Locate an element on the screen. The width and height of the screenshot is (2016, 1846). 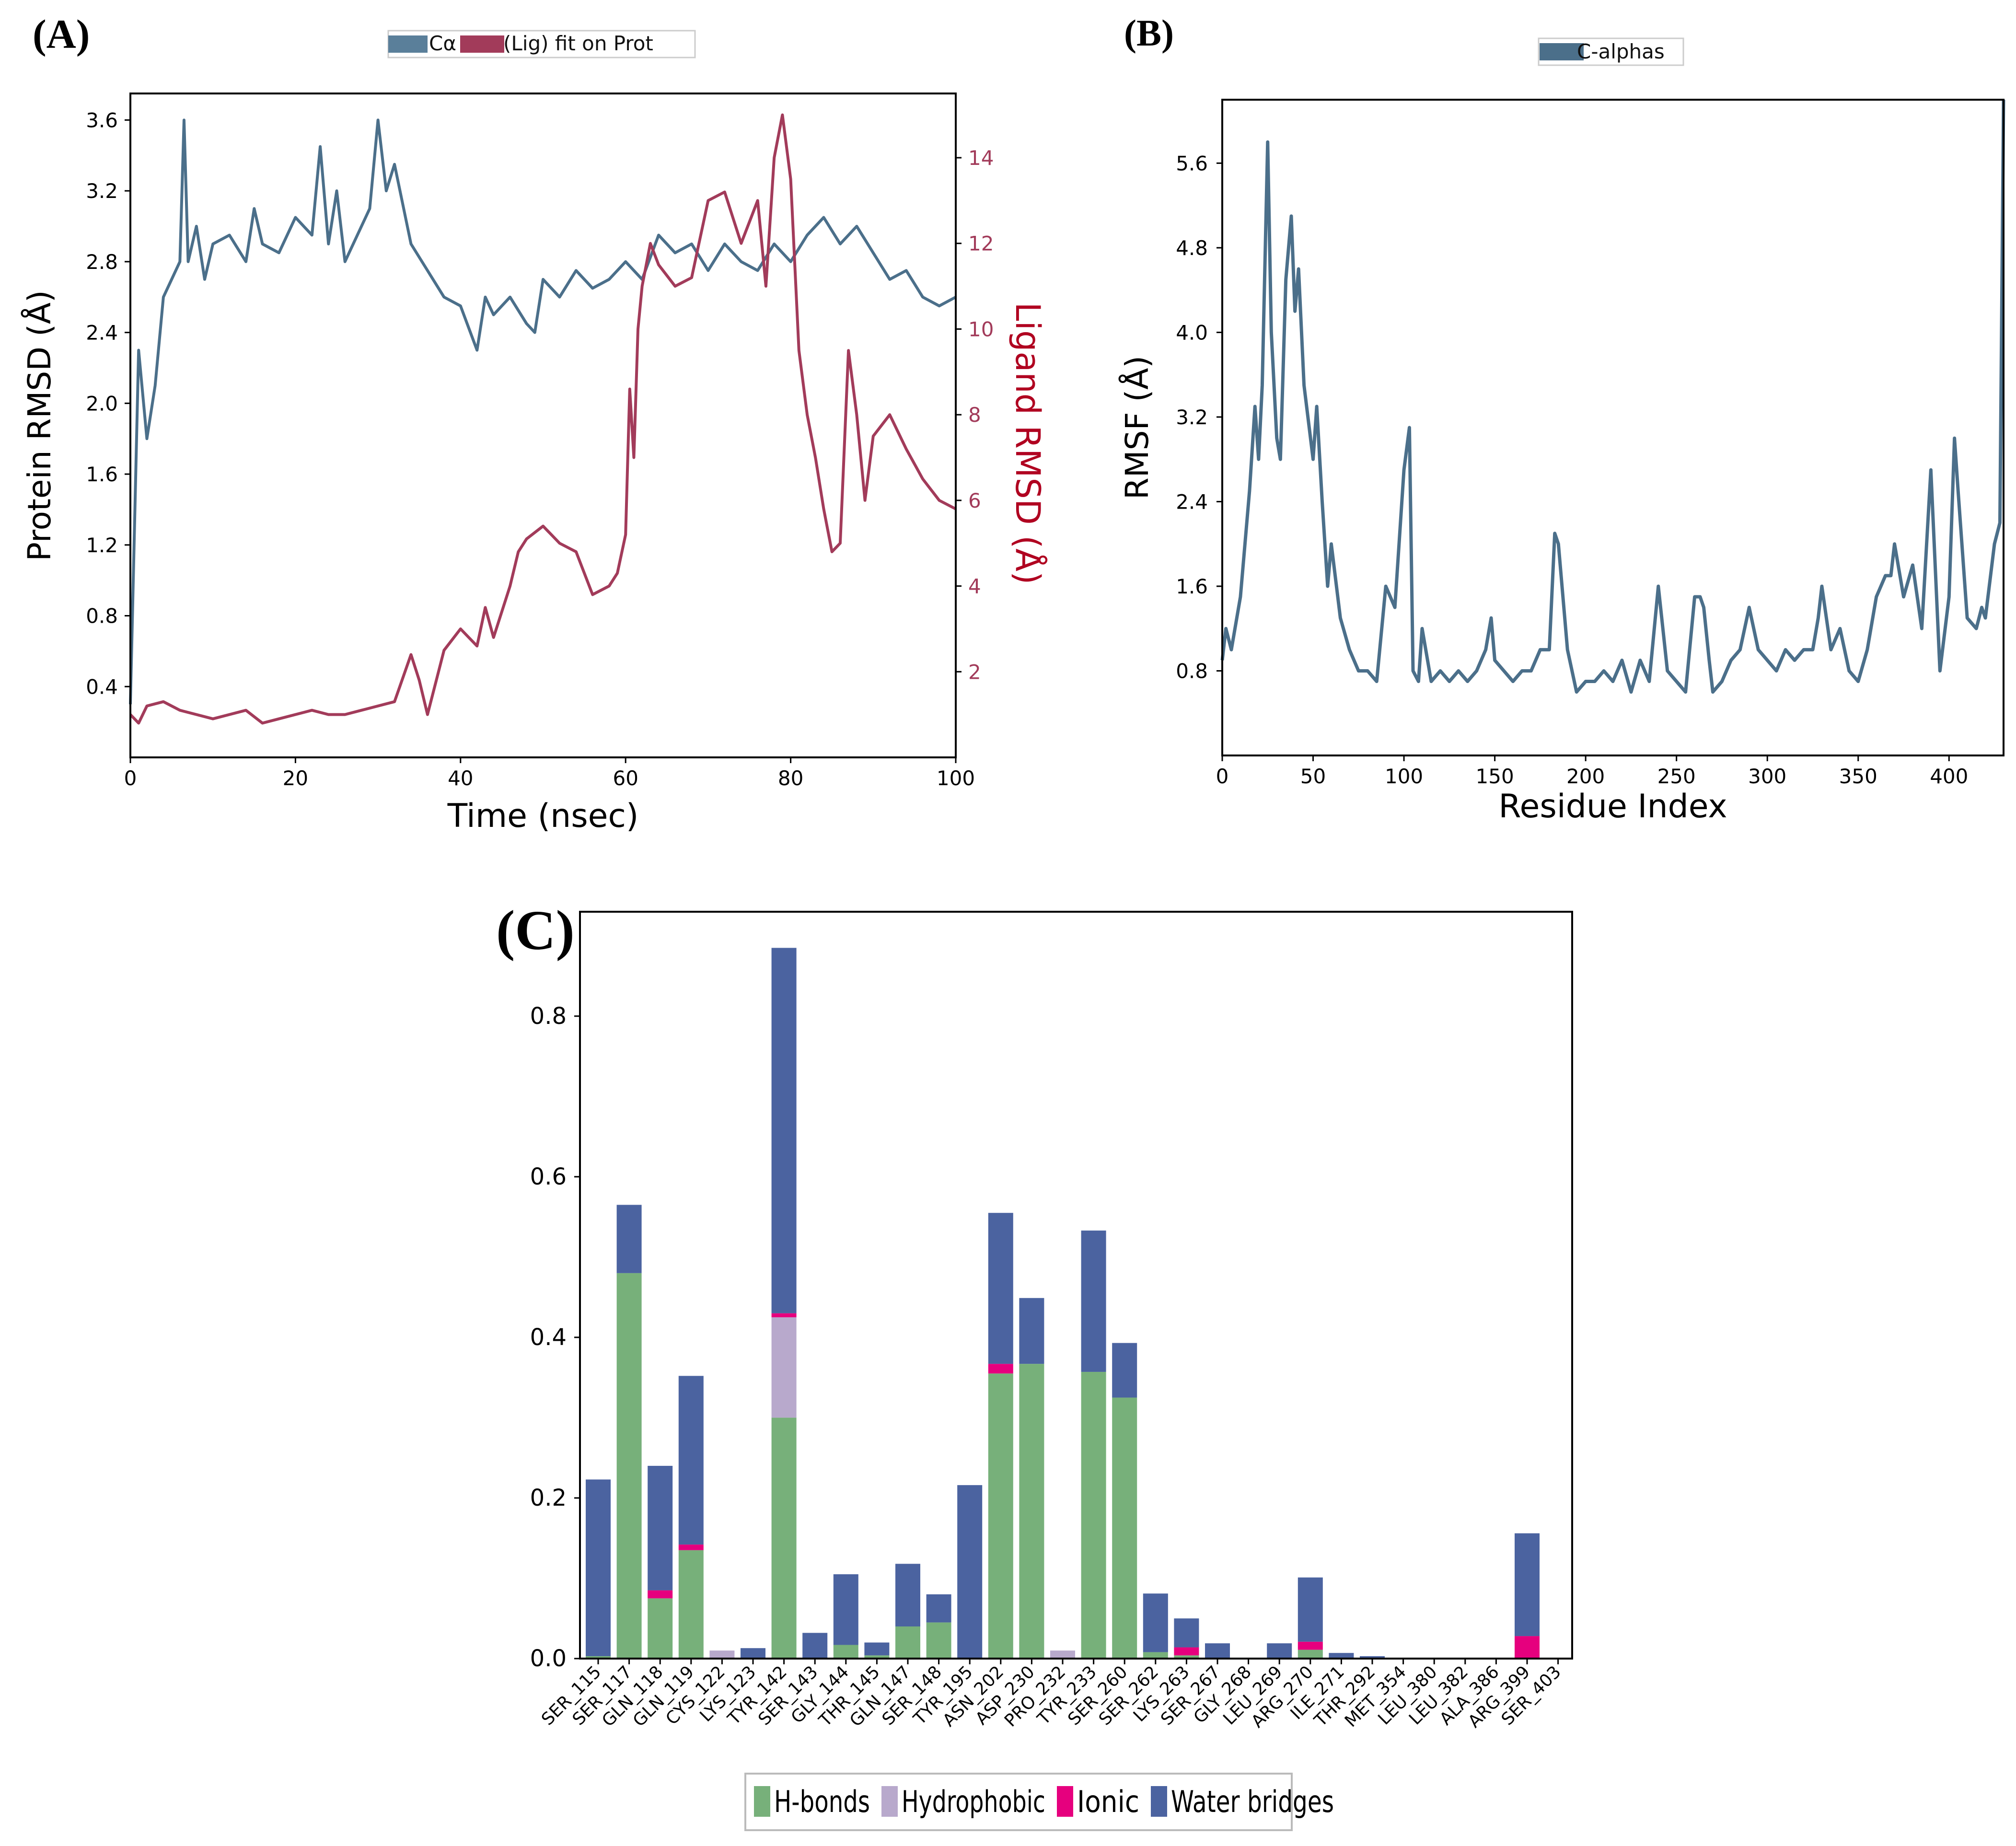
rmsd-xlabel: Time (nsec) is located at coordinates (543, 816).